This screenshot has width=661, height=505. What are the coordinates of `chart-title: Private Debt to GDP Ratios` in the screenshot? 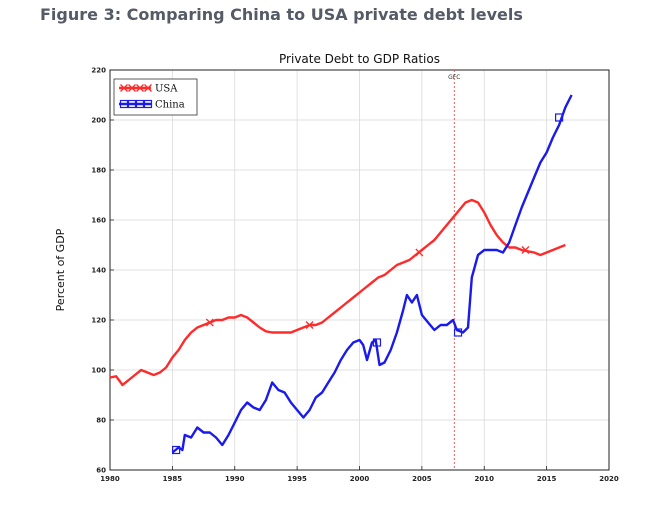 It's located at (359, 59).